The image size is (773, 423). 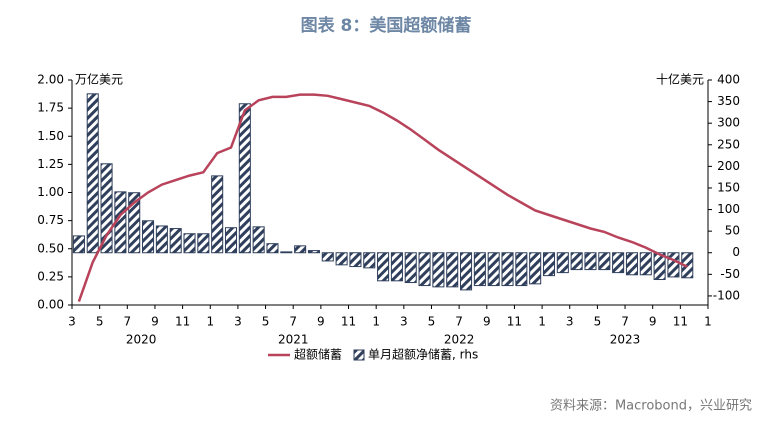 I want to click on year-label: 2021, so click(x=293, y=340).